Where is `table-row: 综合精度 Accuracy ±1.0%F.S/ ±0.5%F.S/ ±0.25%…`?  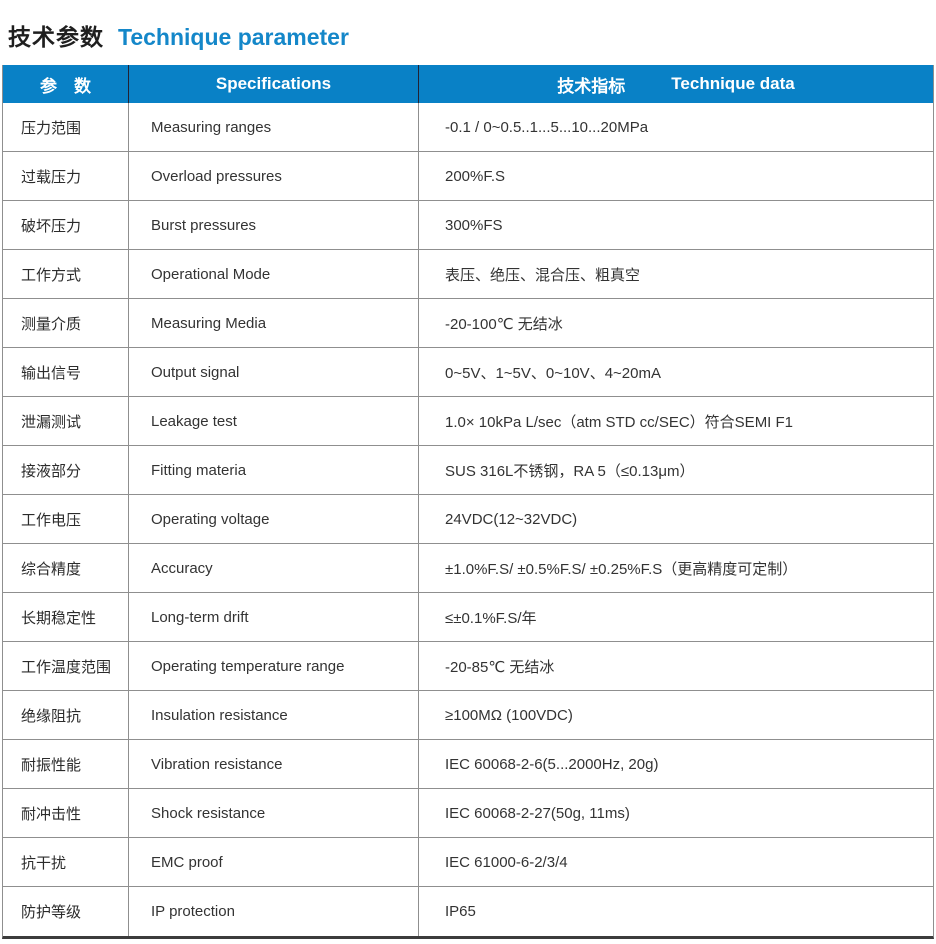
table-row: 综合精度 Accuracy ±1.0%F.S/ ±0.5%F.S/ ±0.25%… is located at coordinates (468, 568).